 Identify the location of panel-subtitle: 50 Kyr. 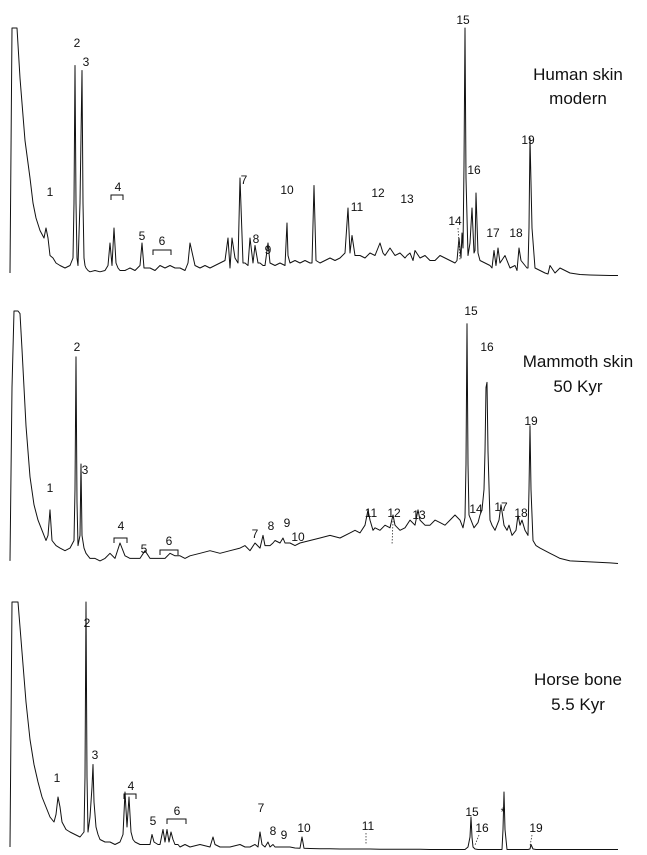
(577, 386).